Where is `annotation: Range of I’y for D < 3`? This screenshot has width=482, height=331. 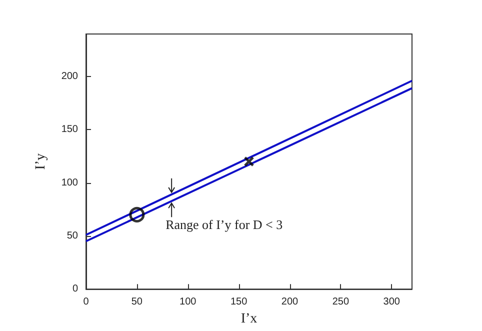
annotation: Range of I’y for D < 3 is located at coordinates (224, 224).